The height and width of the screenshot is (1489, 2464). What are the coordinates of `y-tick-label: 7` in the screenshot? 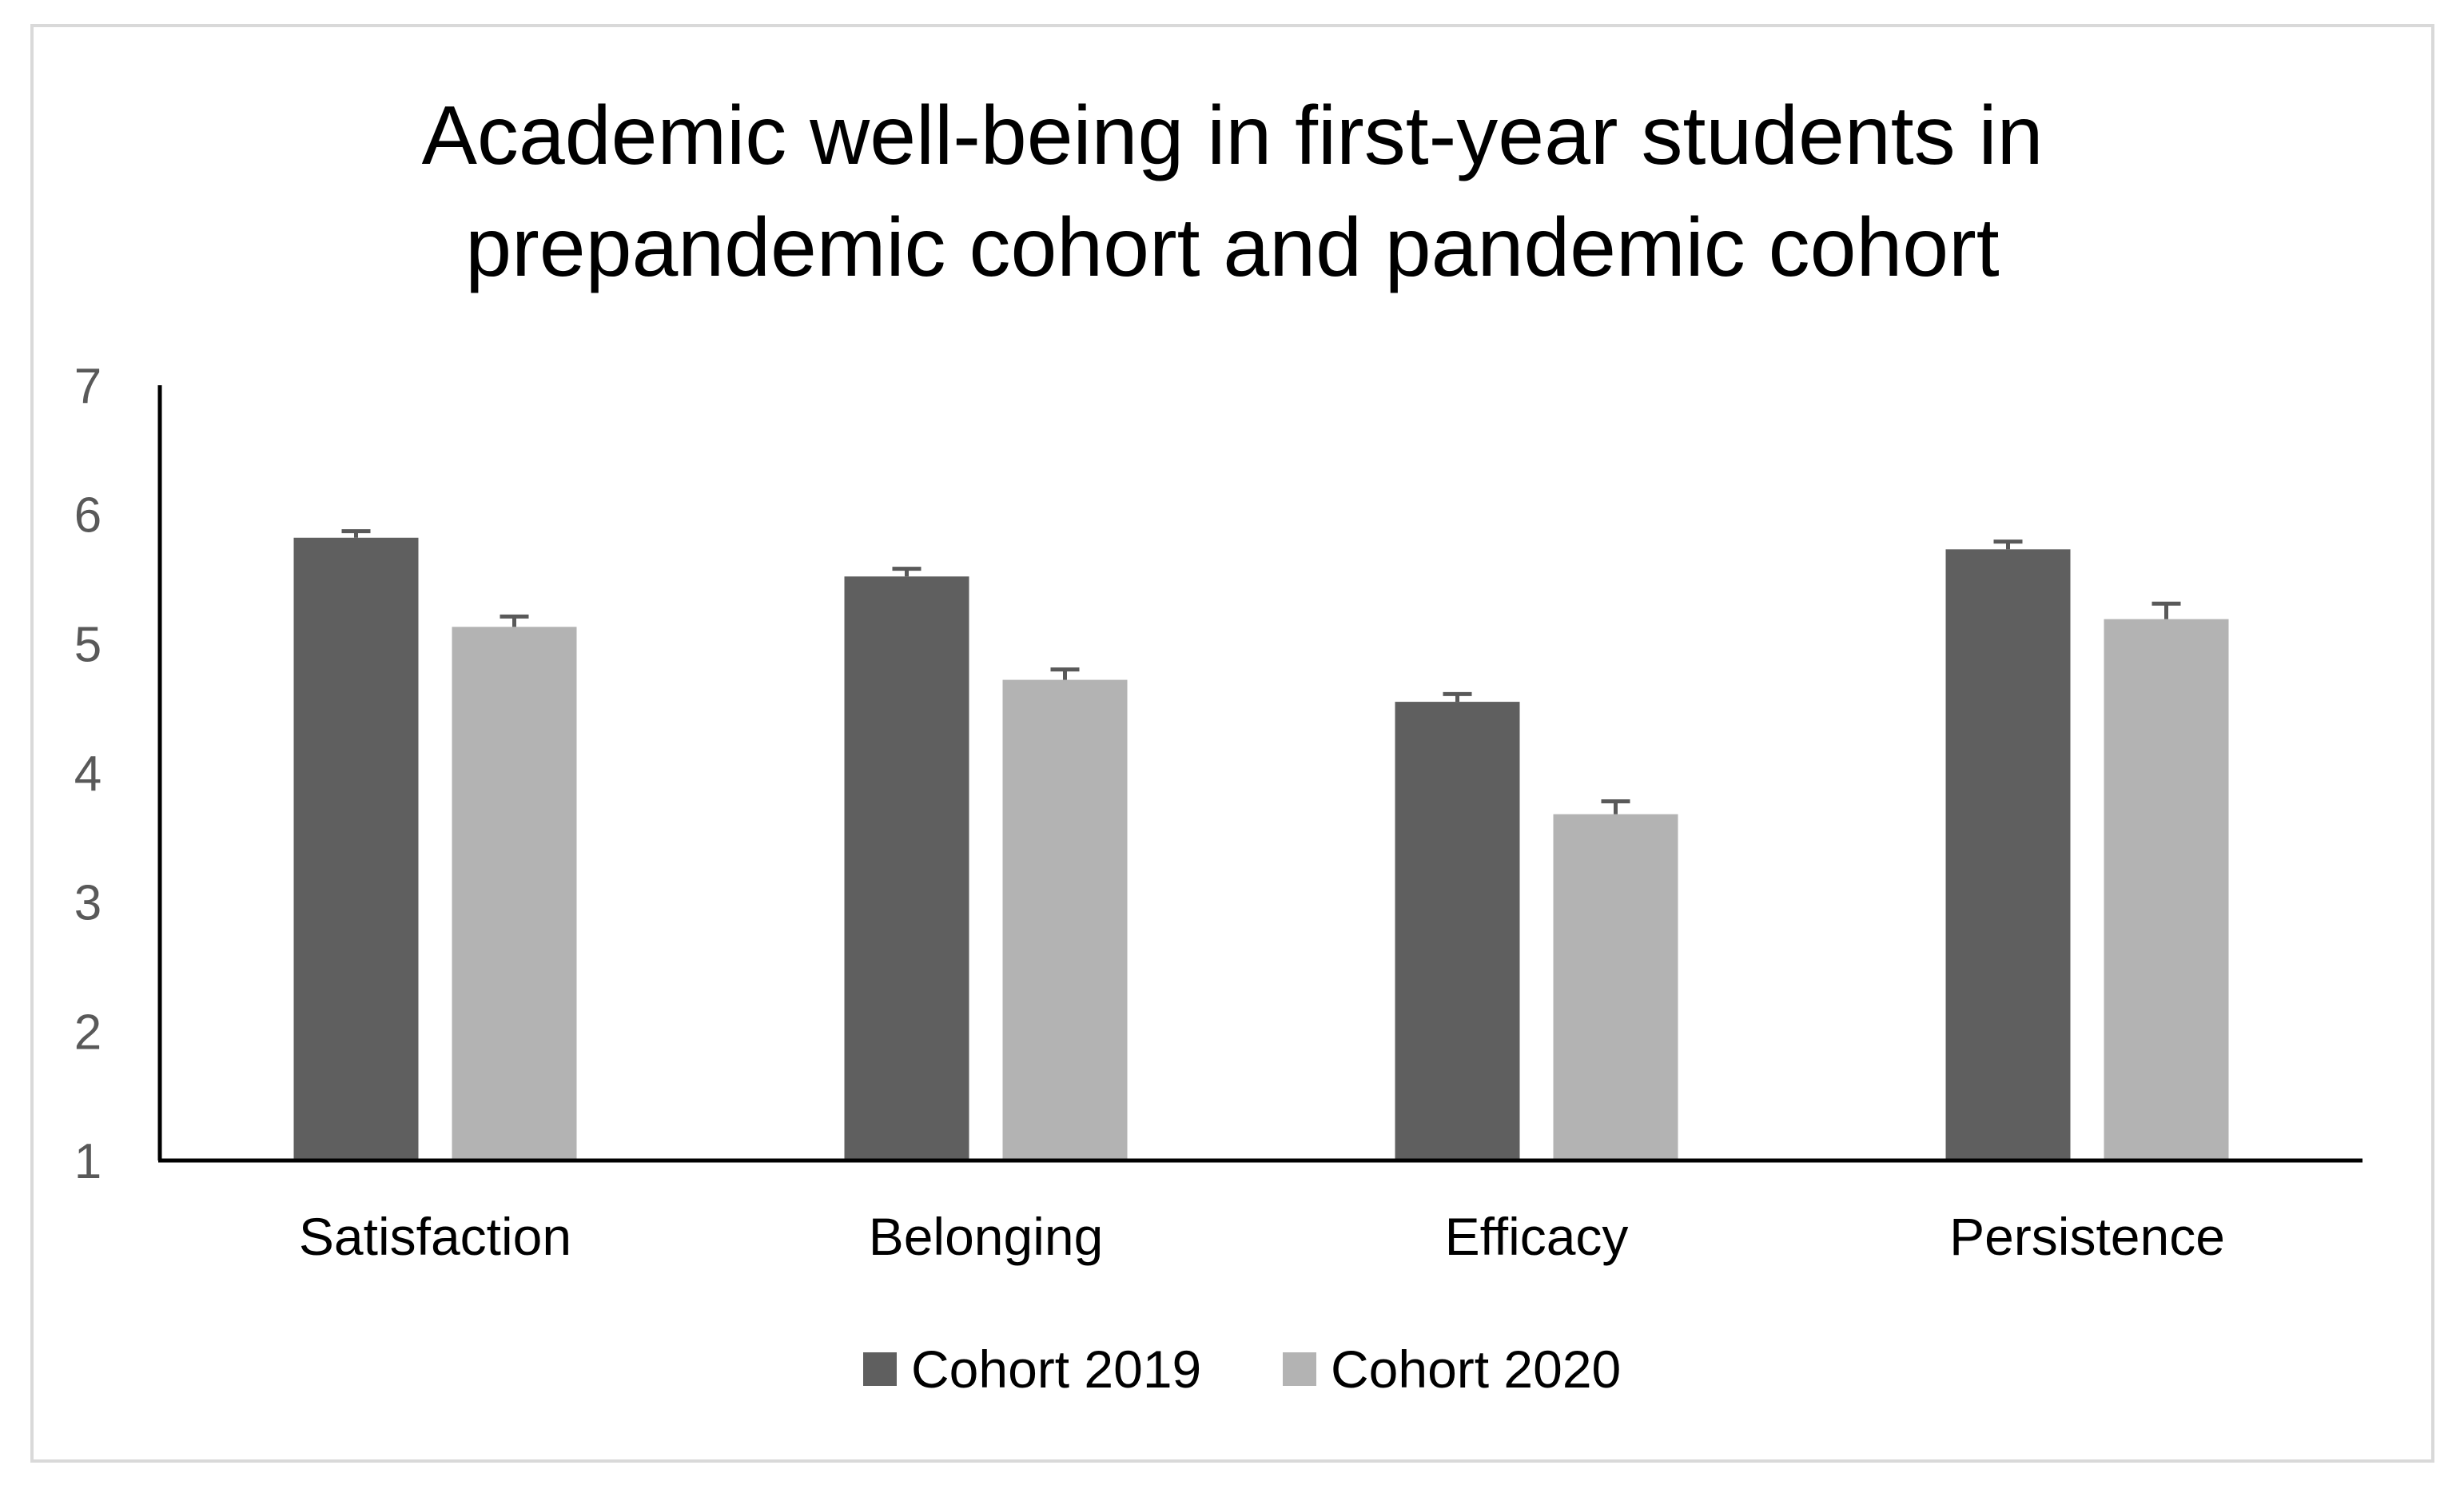 It's located at (88, 386).